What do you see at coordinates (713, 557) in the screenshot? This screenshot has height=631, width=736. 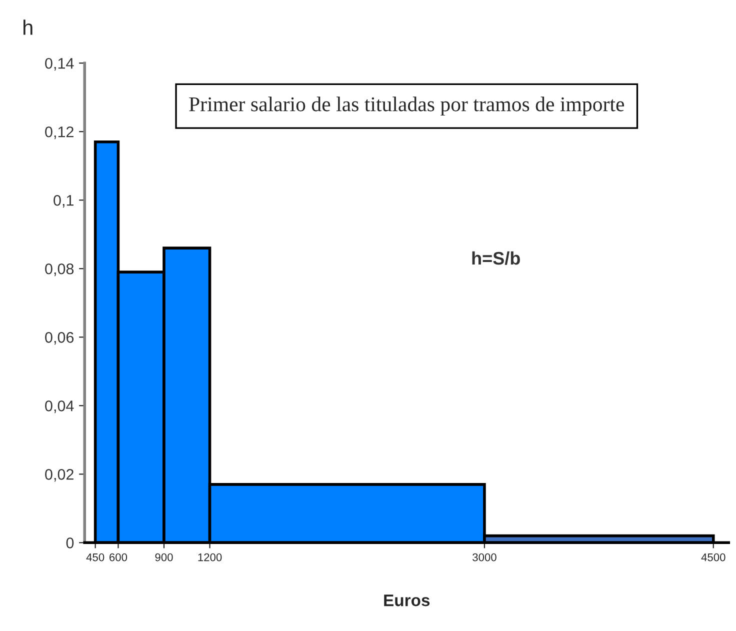 I see `x-tick-label: 4500` at bounding box center [713, 557].